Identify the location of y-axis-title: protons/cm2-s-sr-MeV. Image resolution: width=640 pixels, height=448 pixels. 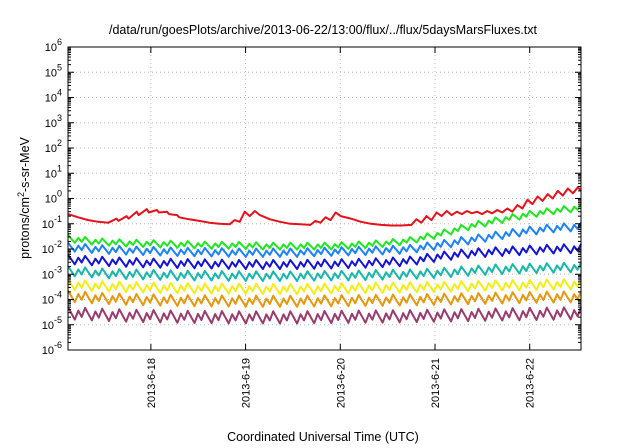
(24, 197).